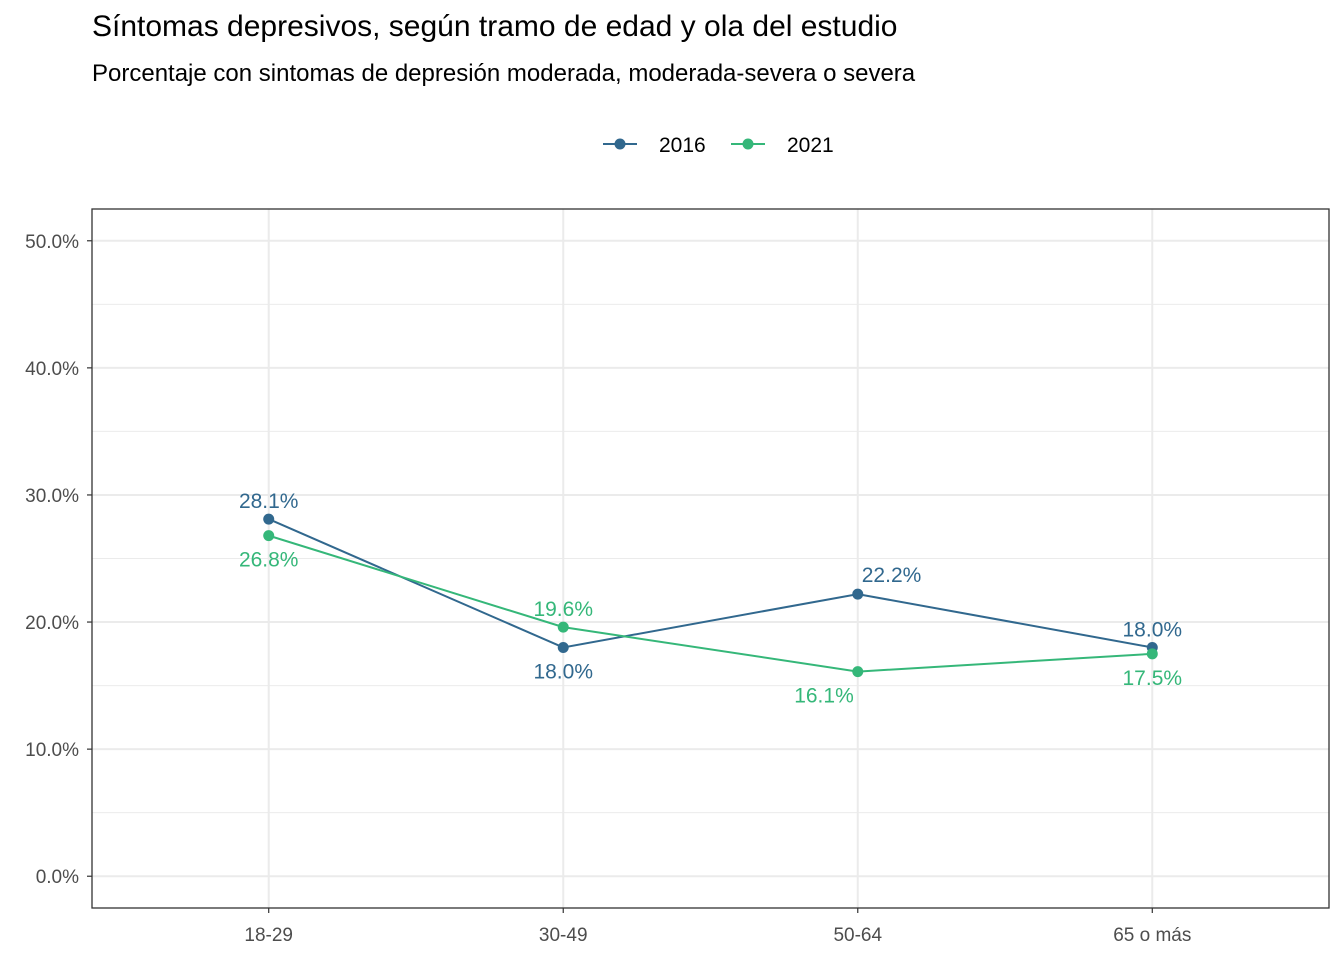  Describe the element at coordinates (857, 935) in the screenshot. I see `x-tick-label: 50-64` at that location.